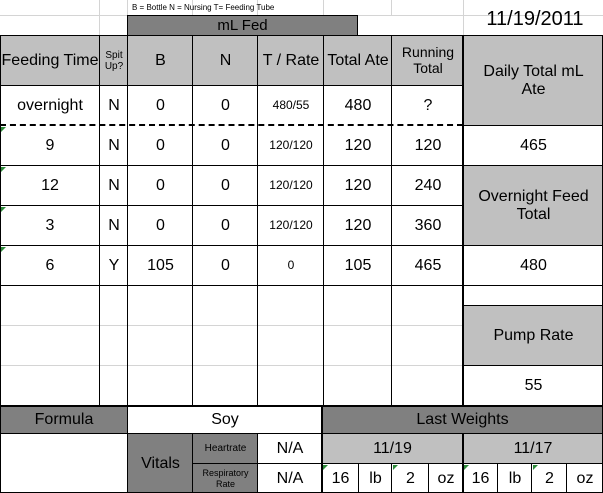  What do you see at coordinates (225, 449) in the screenshot?
I see `heartrate-label: Heartrate` at bounding box center [225, 449].